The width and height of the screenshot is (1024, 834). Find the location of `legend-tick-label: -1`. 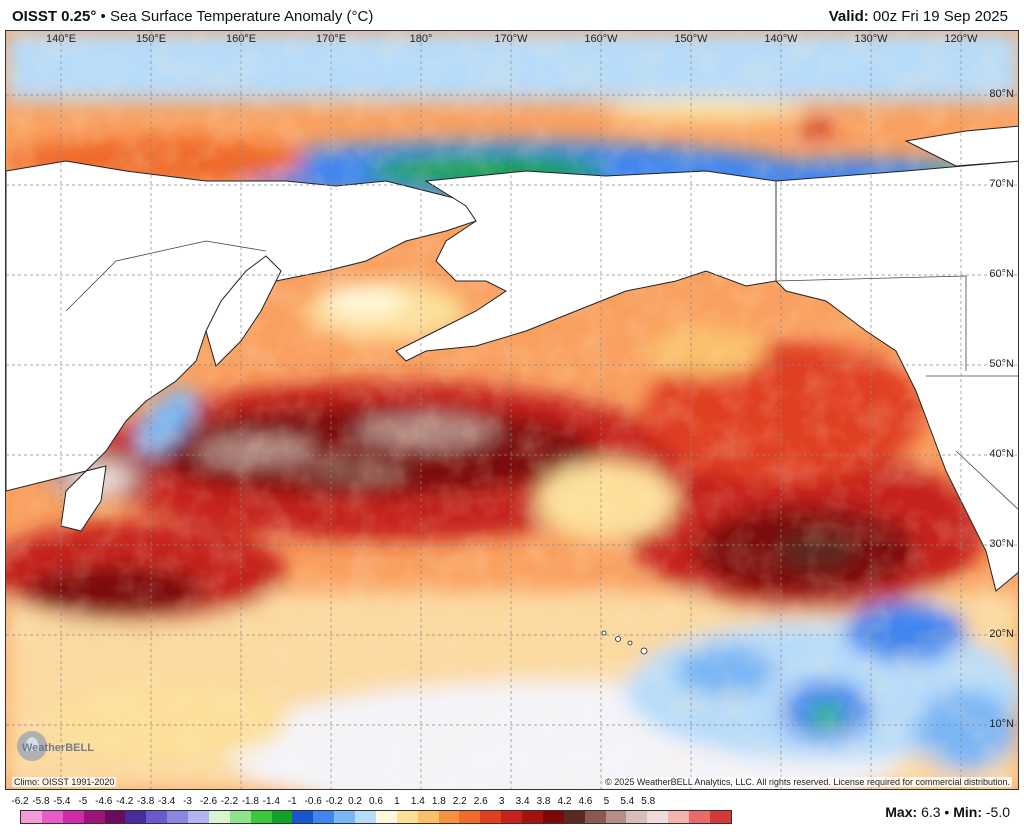

legend-tick-label: -1 is located at coordinates (292, 801).